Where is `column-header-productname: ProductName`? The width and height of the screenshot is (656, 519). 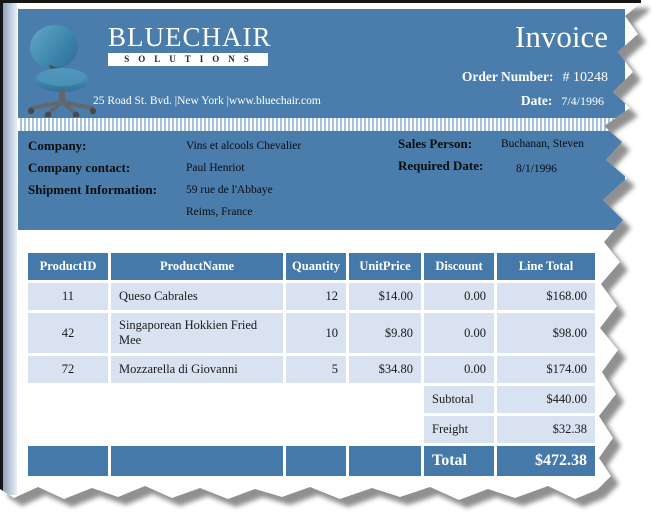
column-header-productname: ProductName is located at coordinates (197, 266).